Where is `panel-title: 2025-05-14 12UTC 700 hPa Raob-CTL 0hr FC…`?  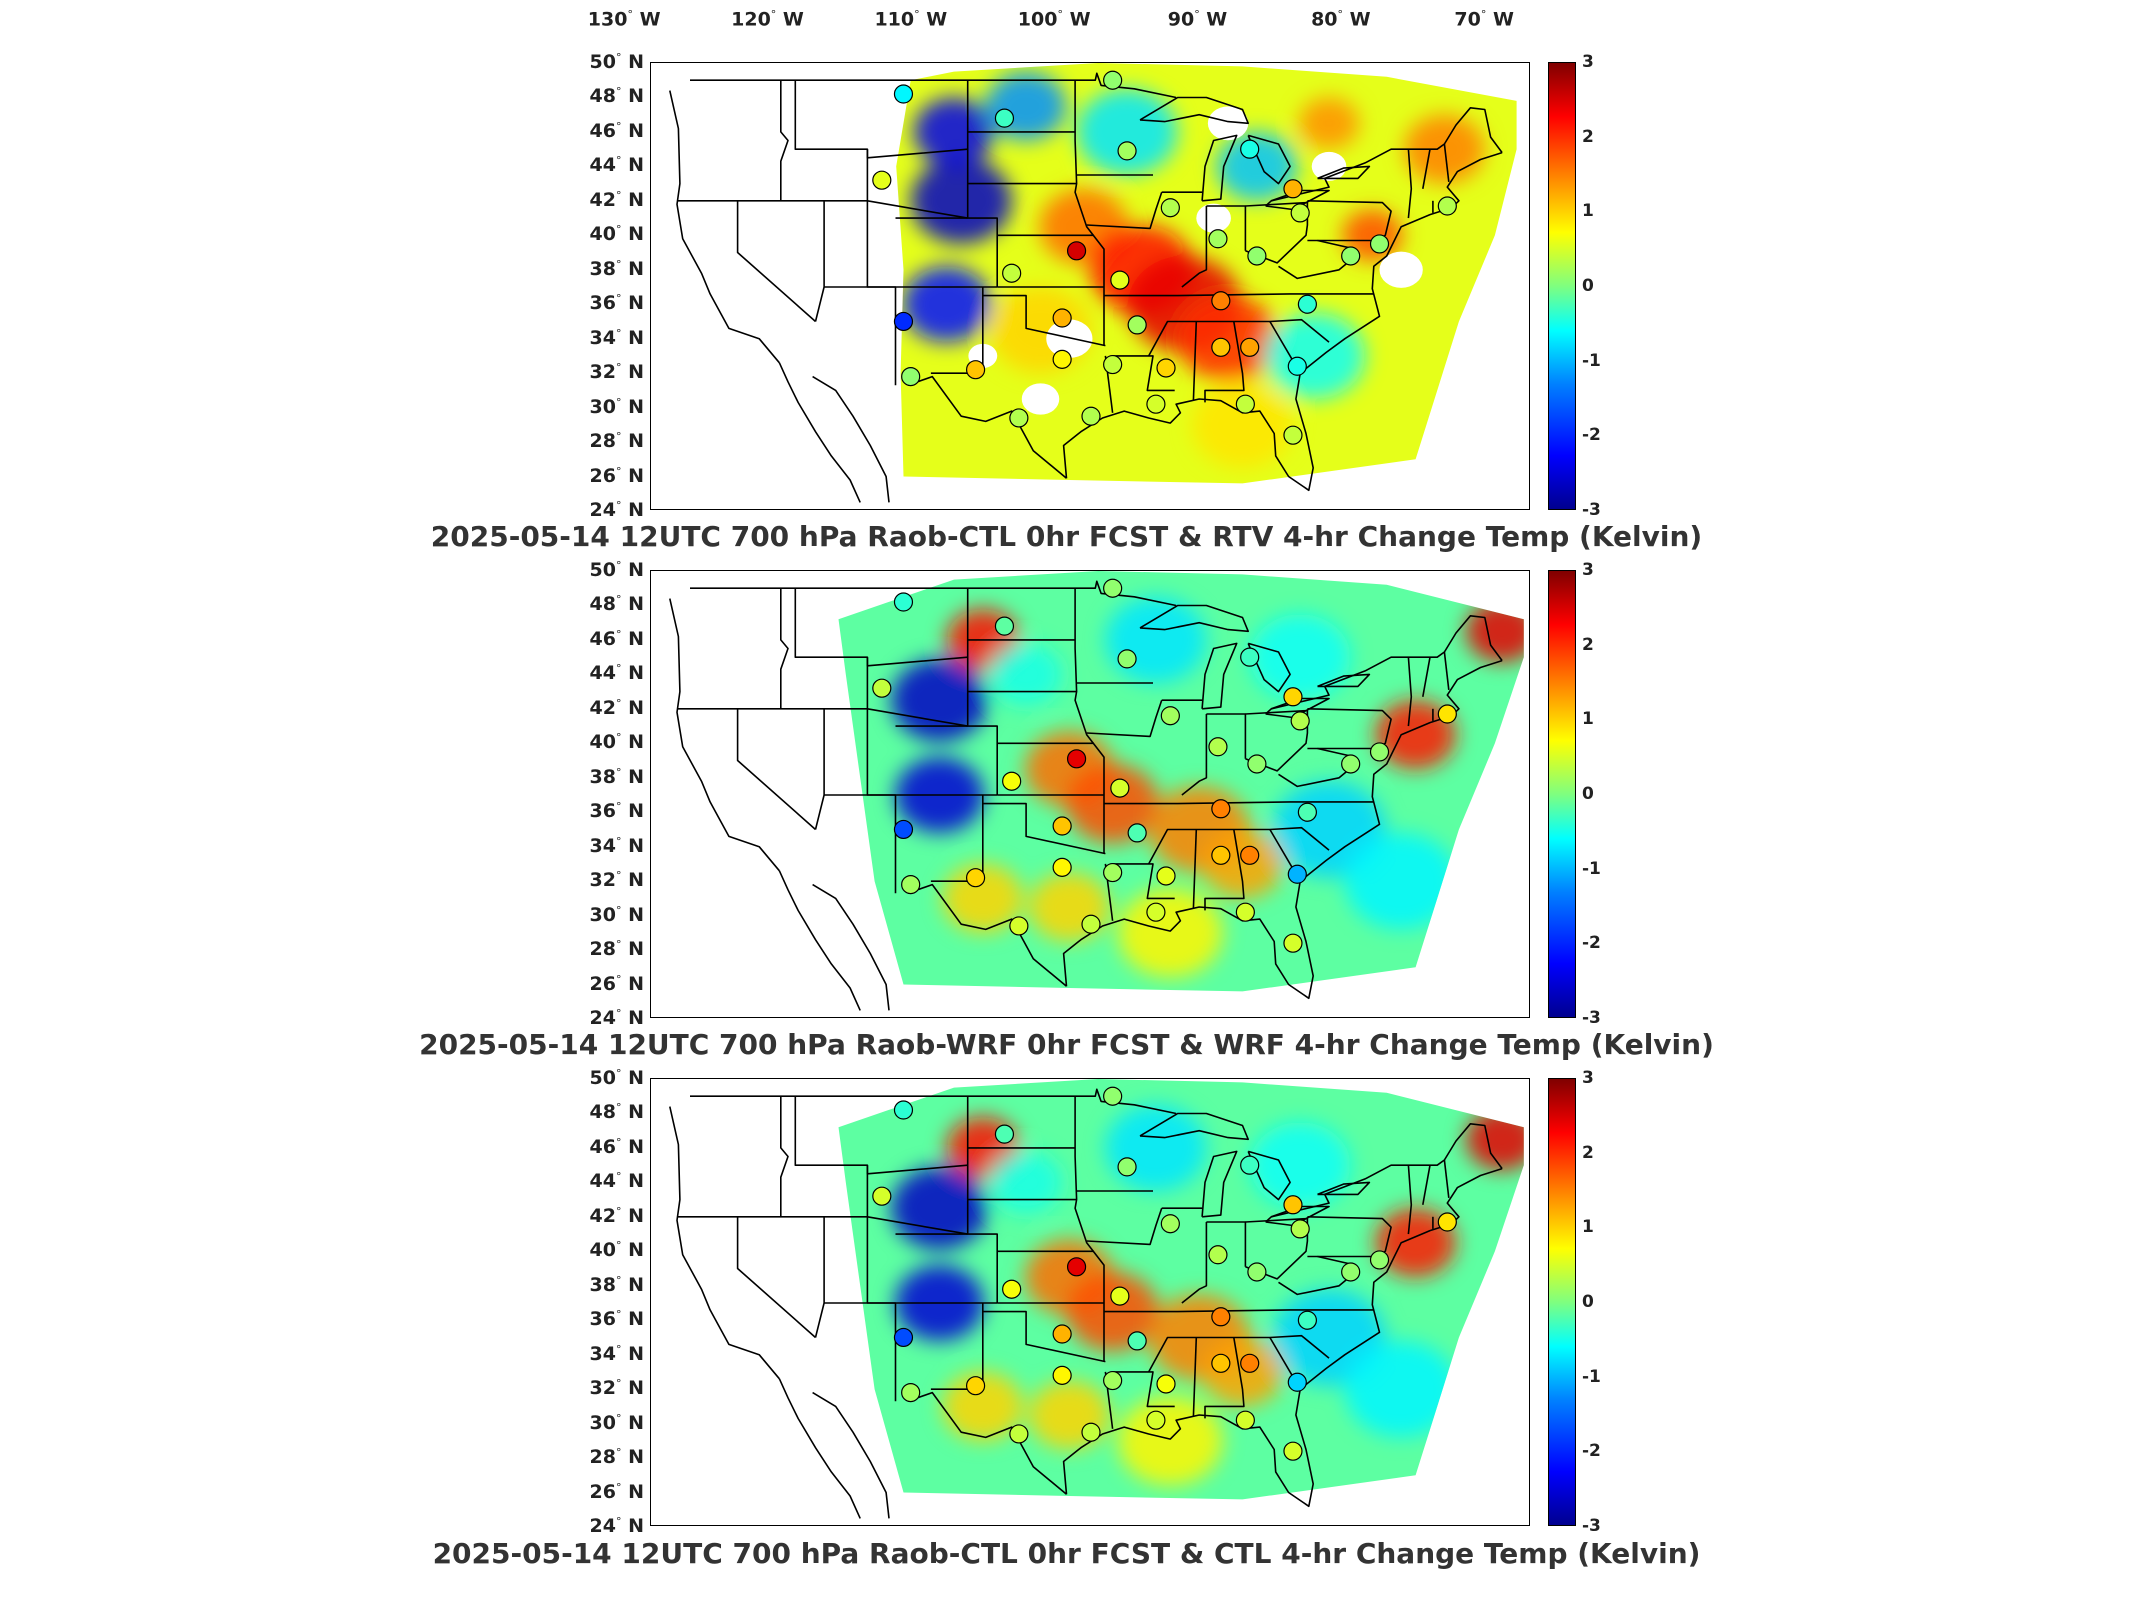 panel-title: 2025-05-14 12UTC 700 hPa Raob-CTL 0hr FC… is located at coordinates (1066, 536).